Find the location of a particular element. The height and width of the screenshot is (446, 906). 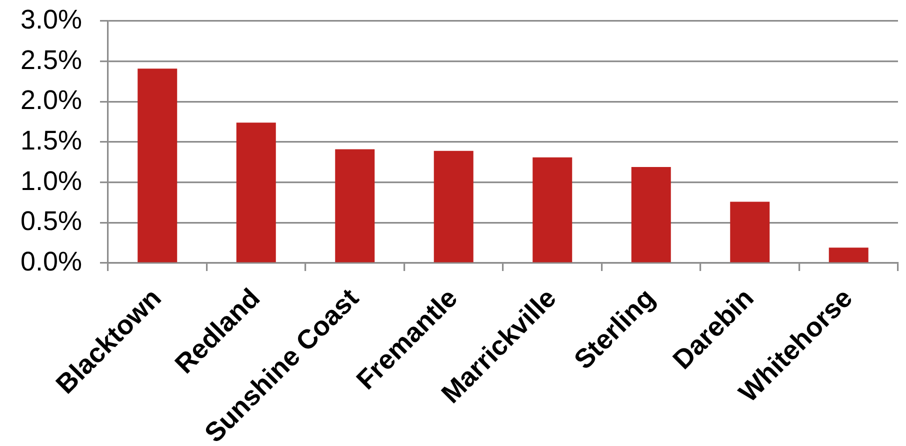

y-tick-label: 2.0% is located at coordinates (51, 100).